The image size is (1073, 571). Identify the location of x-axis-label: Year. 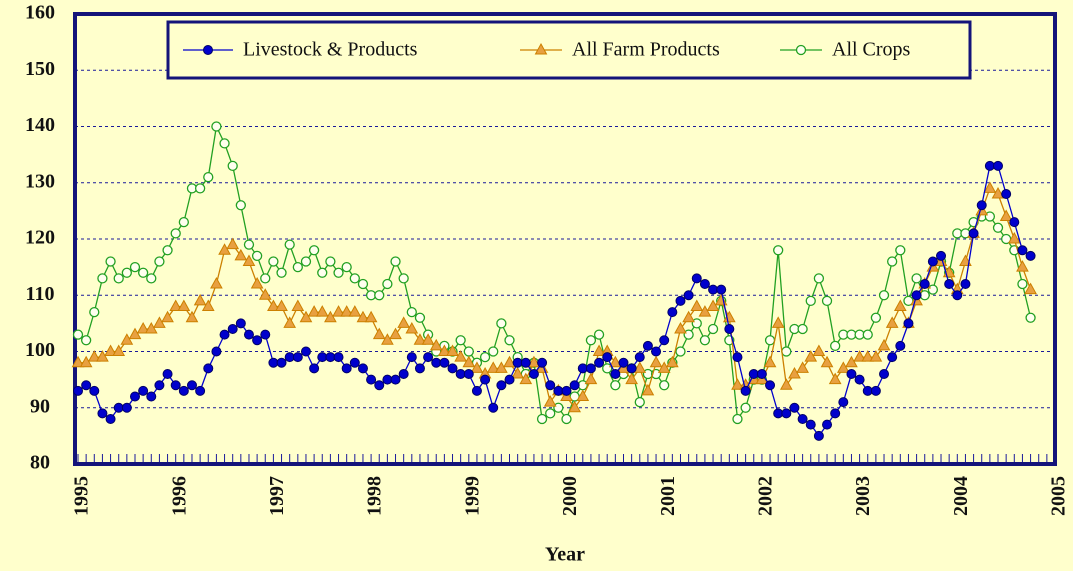
(565, 555).